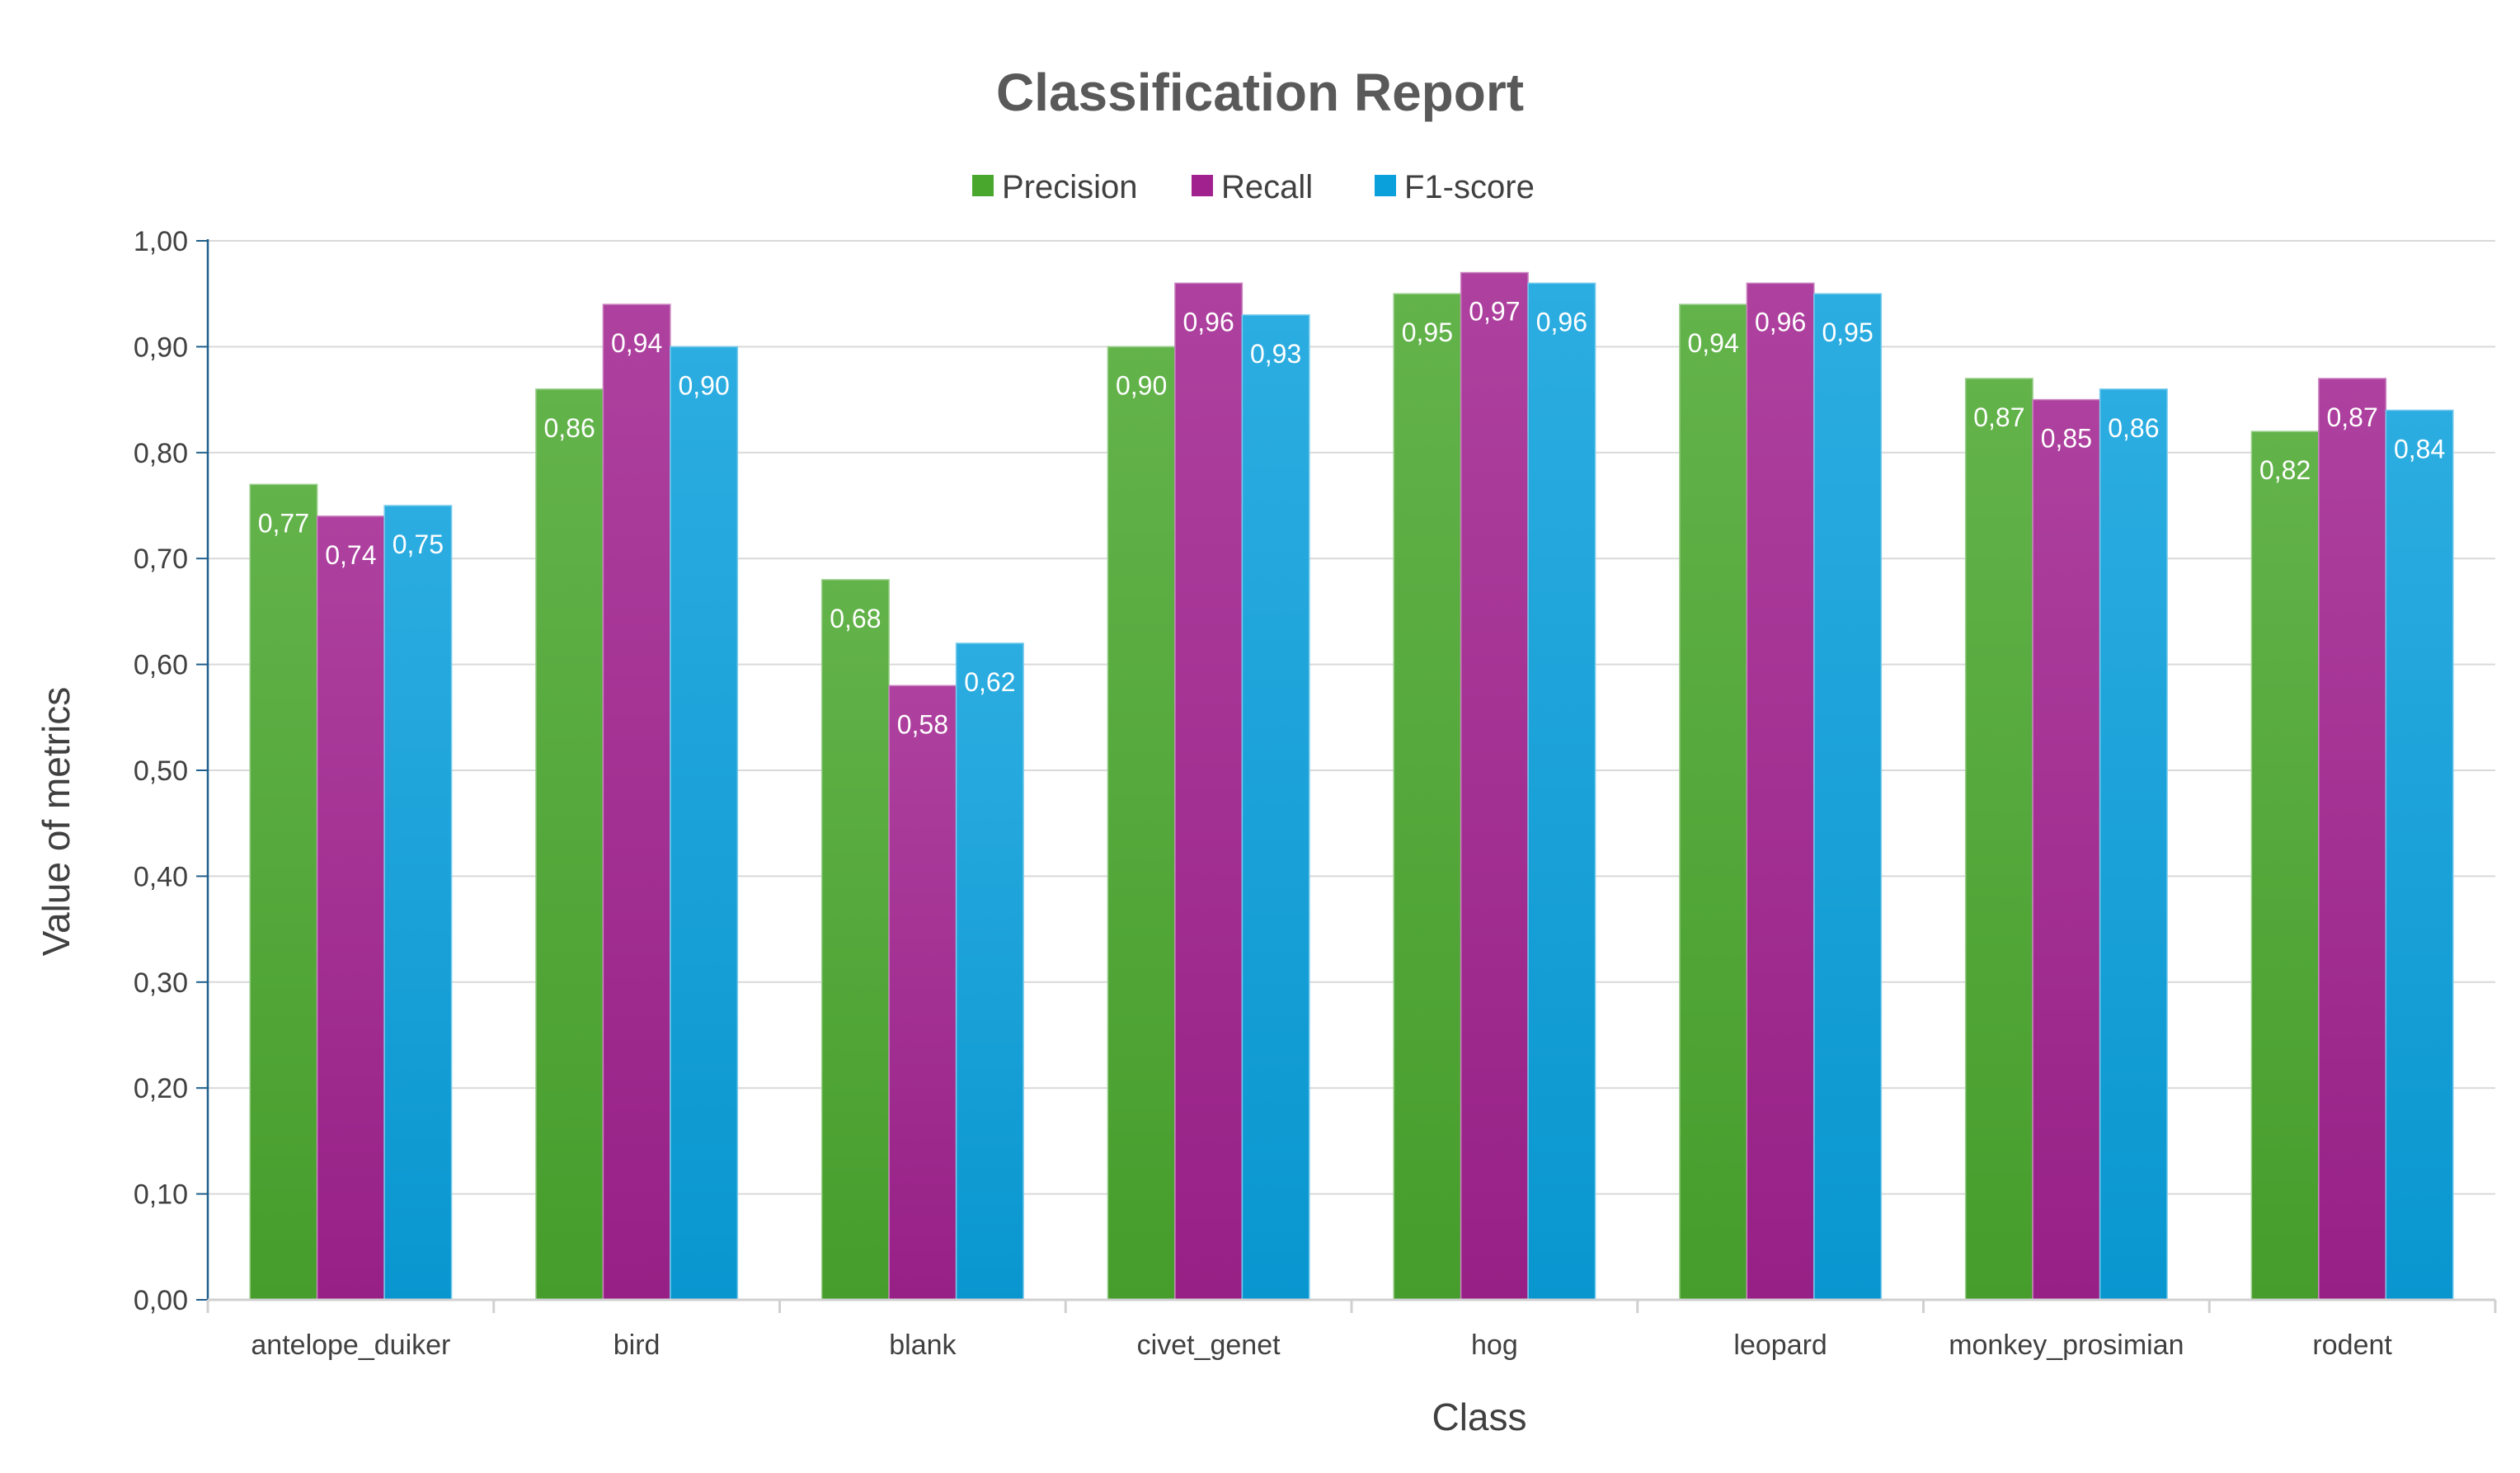  I want to click on x-axis-title: Class, so click(1479, 1417).